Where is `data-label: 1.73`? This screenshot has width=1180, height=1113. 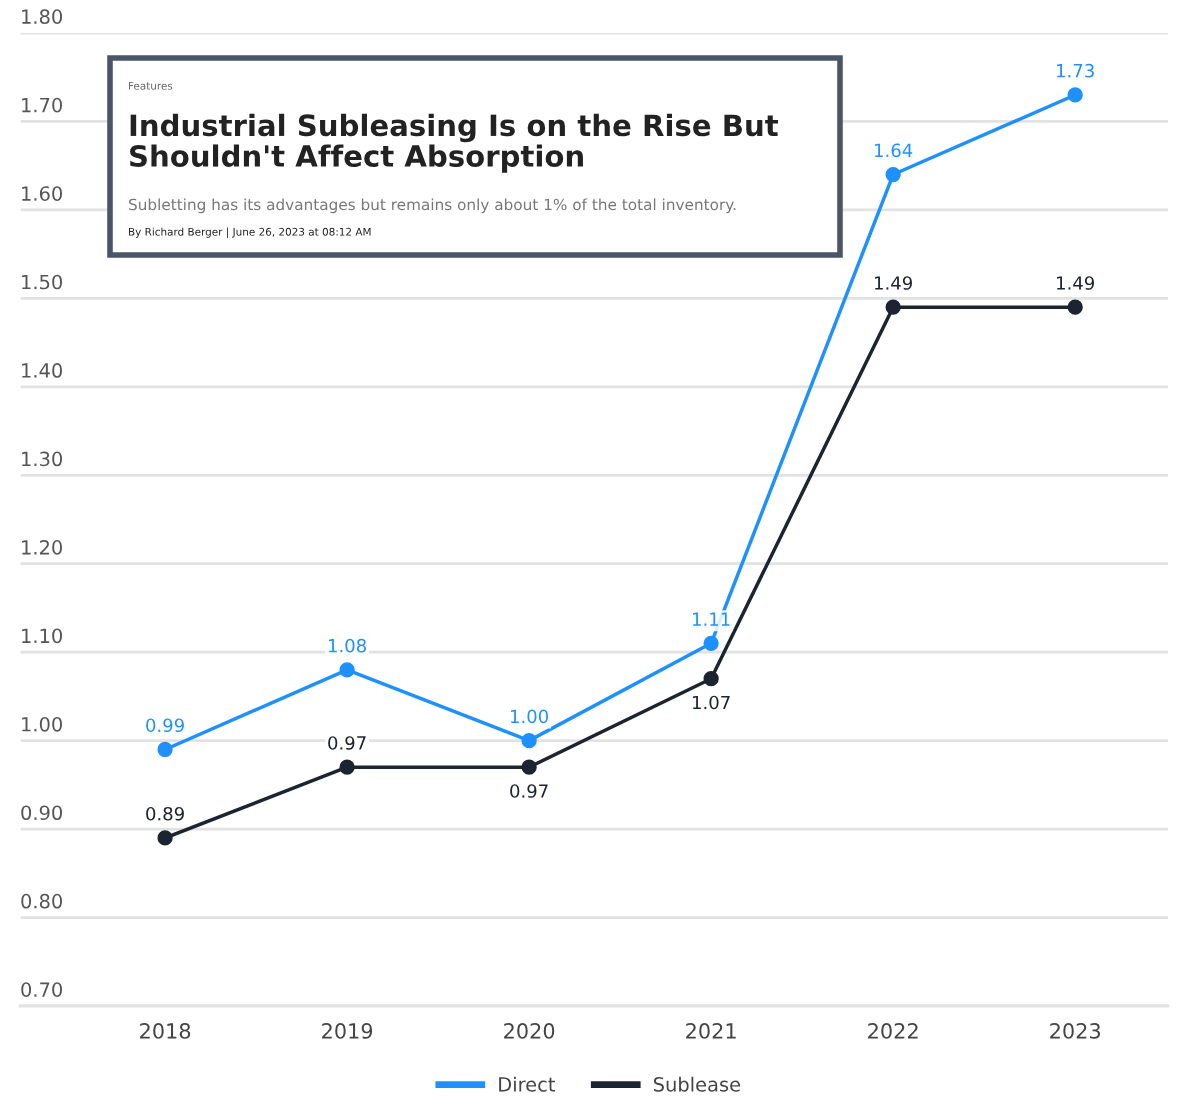 data-label: 1.73 is located at coordinates (1075, 70).